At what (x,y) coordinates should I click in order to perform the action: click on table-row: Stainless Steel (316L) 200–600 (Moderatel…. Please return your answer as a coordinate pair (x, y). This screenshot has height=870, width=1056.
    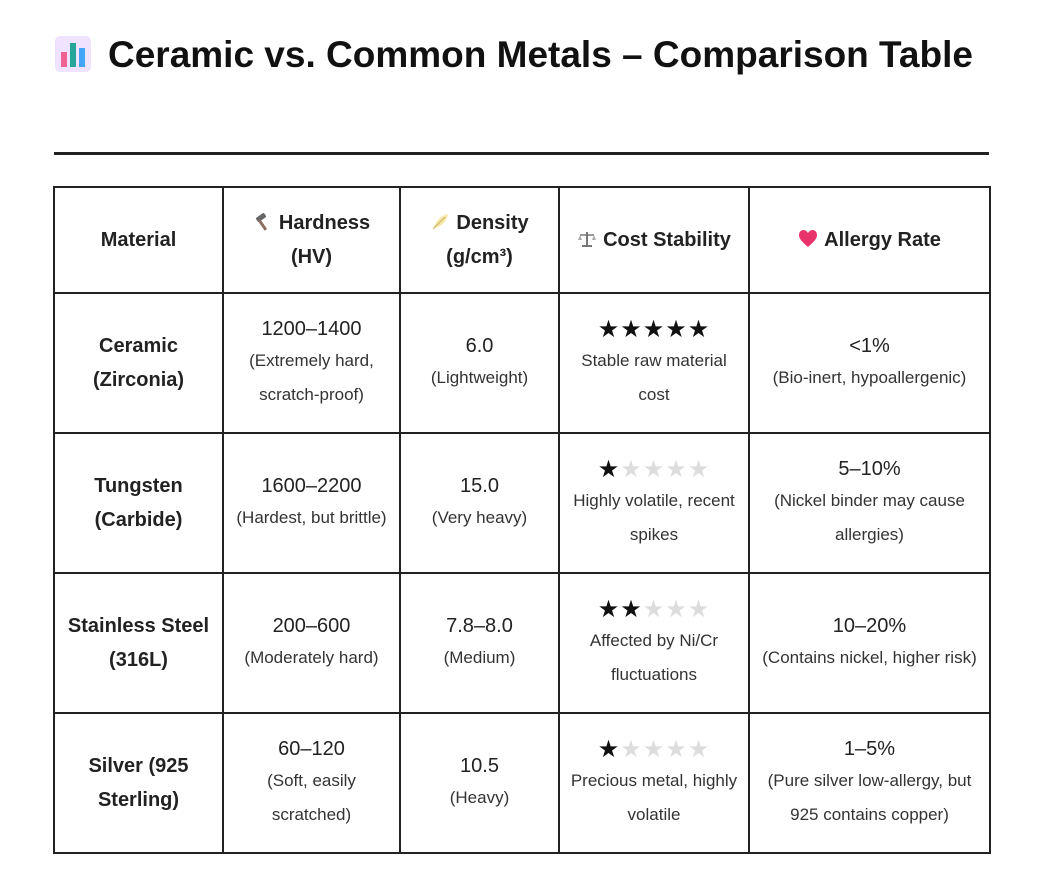
    Looking at the image, I should click on (522, 643).